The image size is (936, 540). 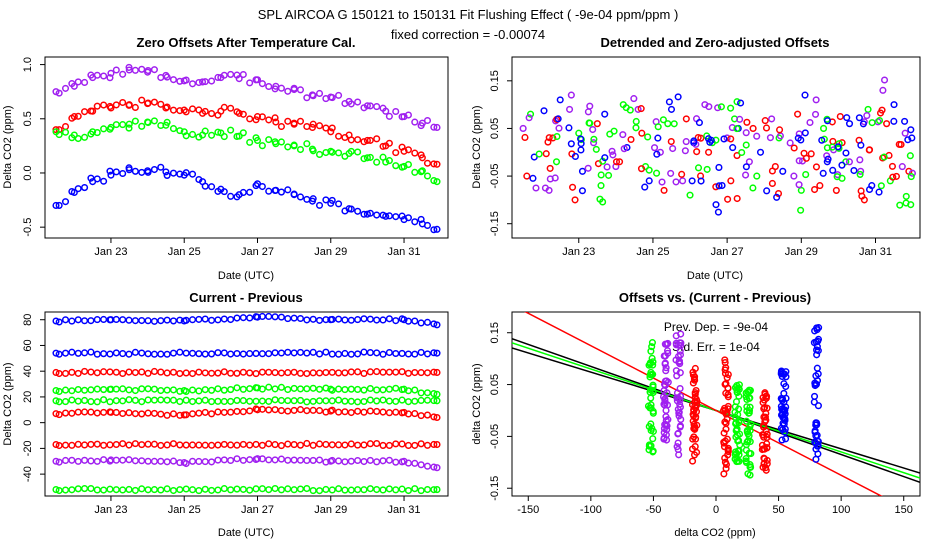 What do you see at coordinates (257, 510) in the screenshot?
I see `x-tick-label: Jan 27` at bounding box center [257, 510].